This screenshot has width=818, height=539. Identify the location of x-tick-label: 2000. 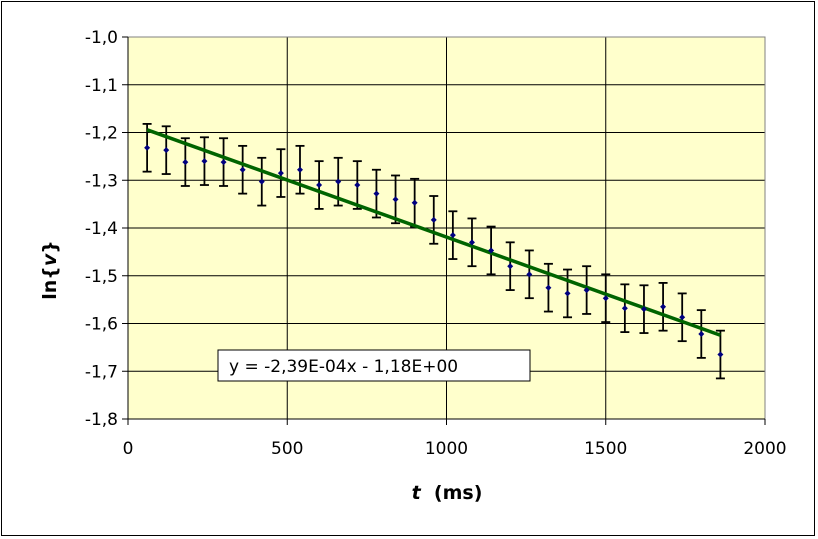
(764, 449).